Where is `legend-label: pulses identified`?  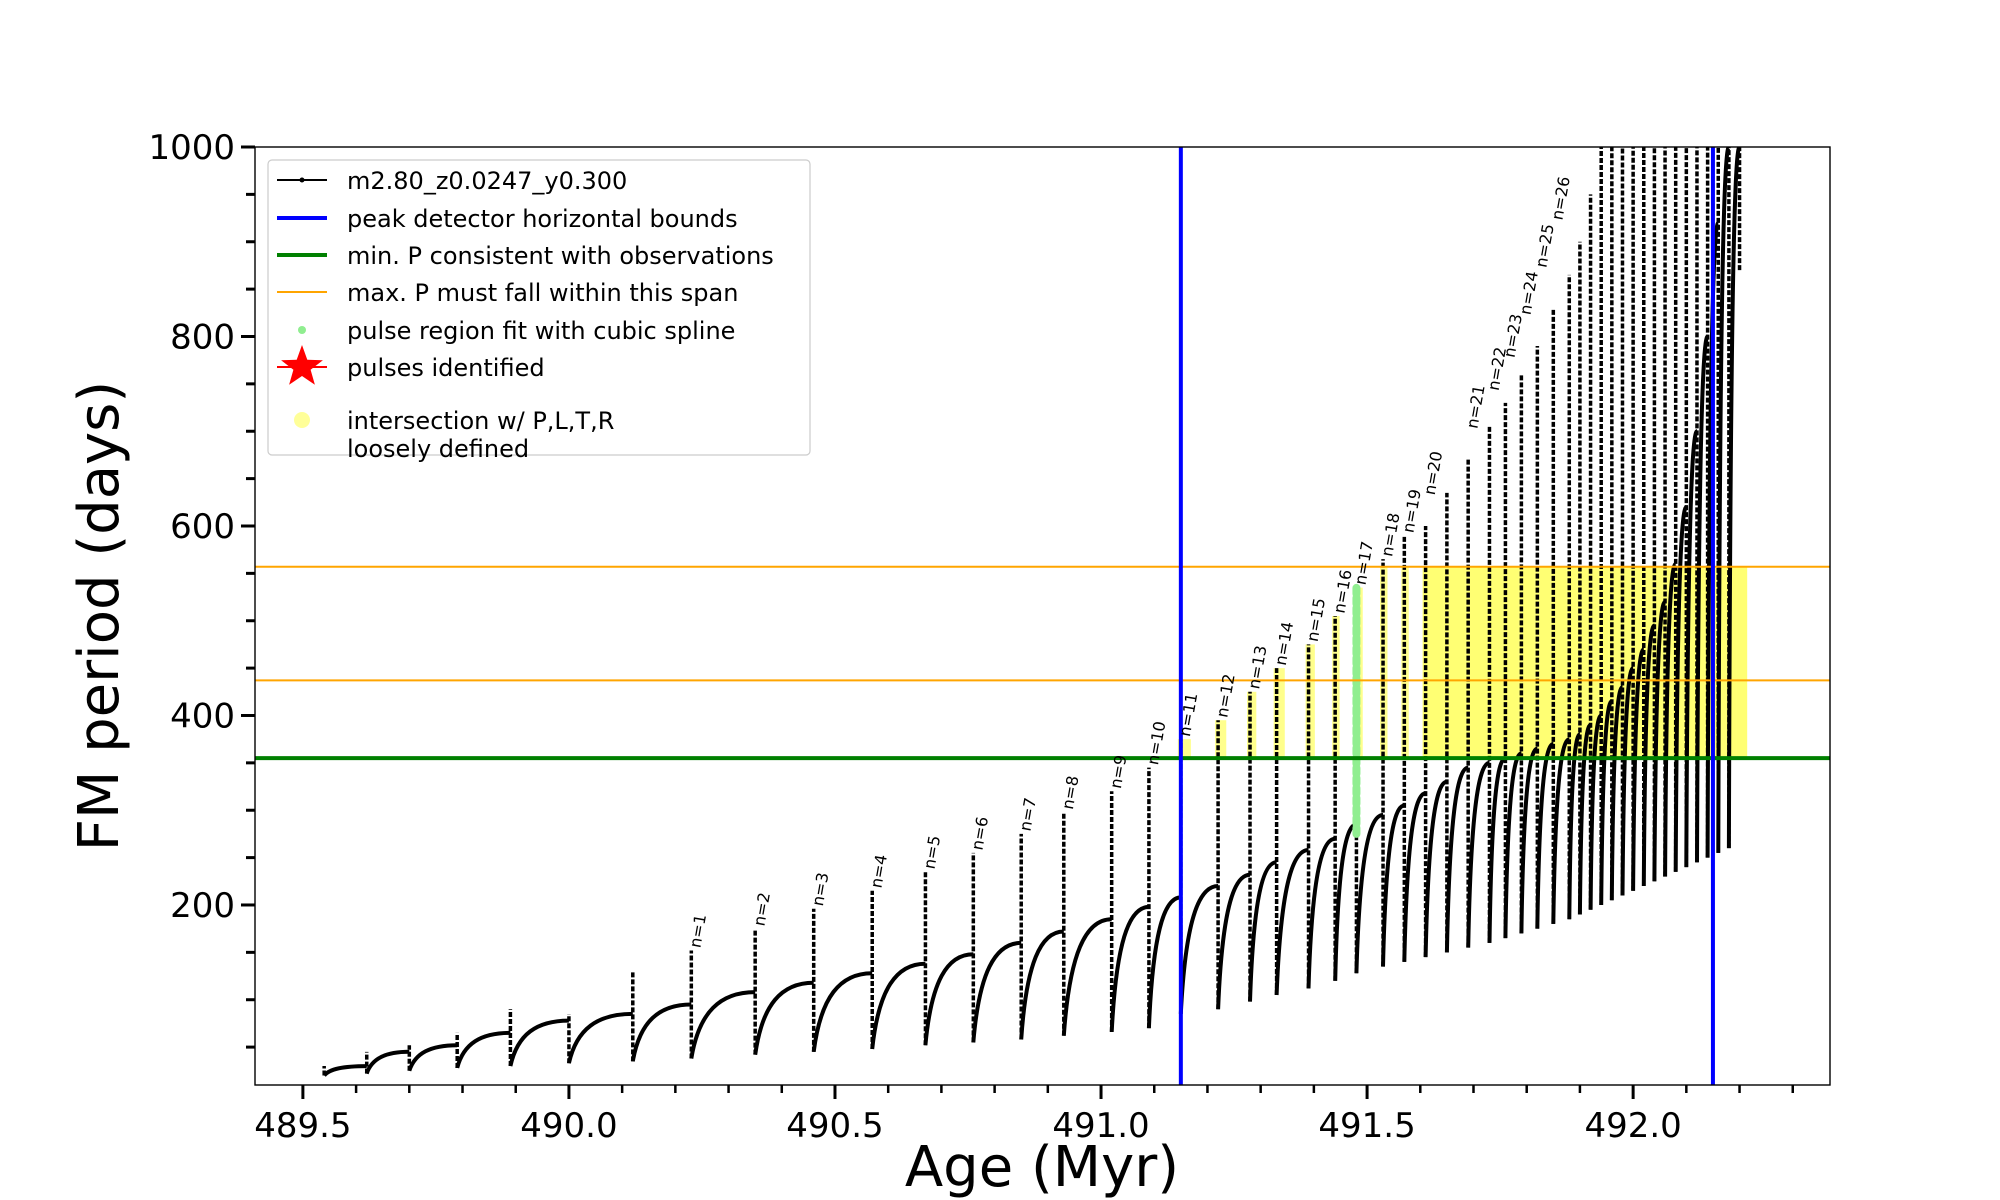 legend-label: pulses identified is located at coordinates (446, 368).